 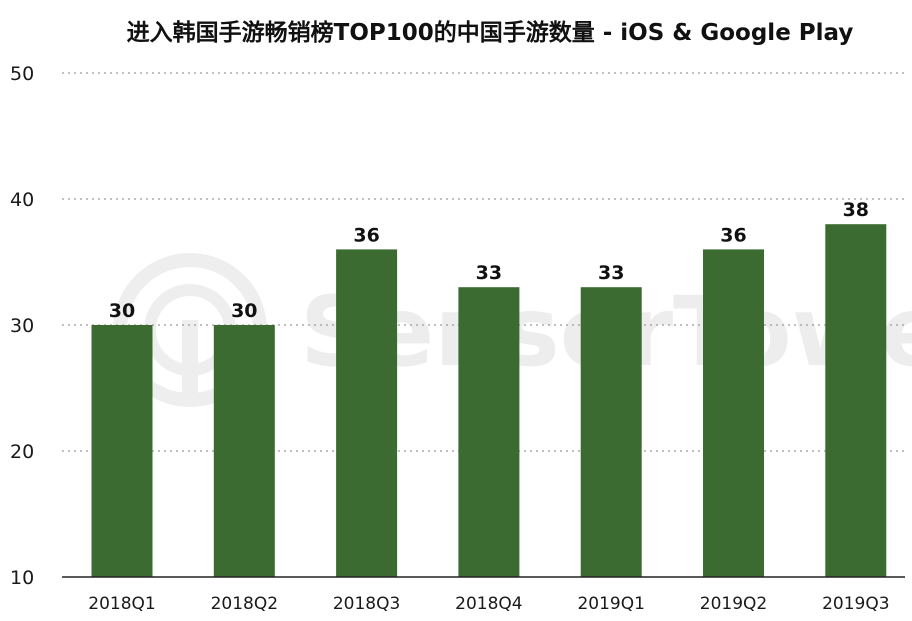 I want to click on x-tick-label: 2019Q1, so click(x=610, y=604).